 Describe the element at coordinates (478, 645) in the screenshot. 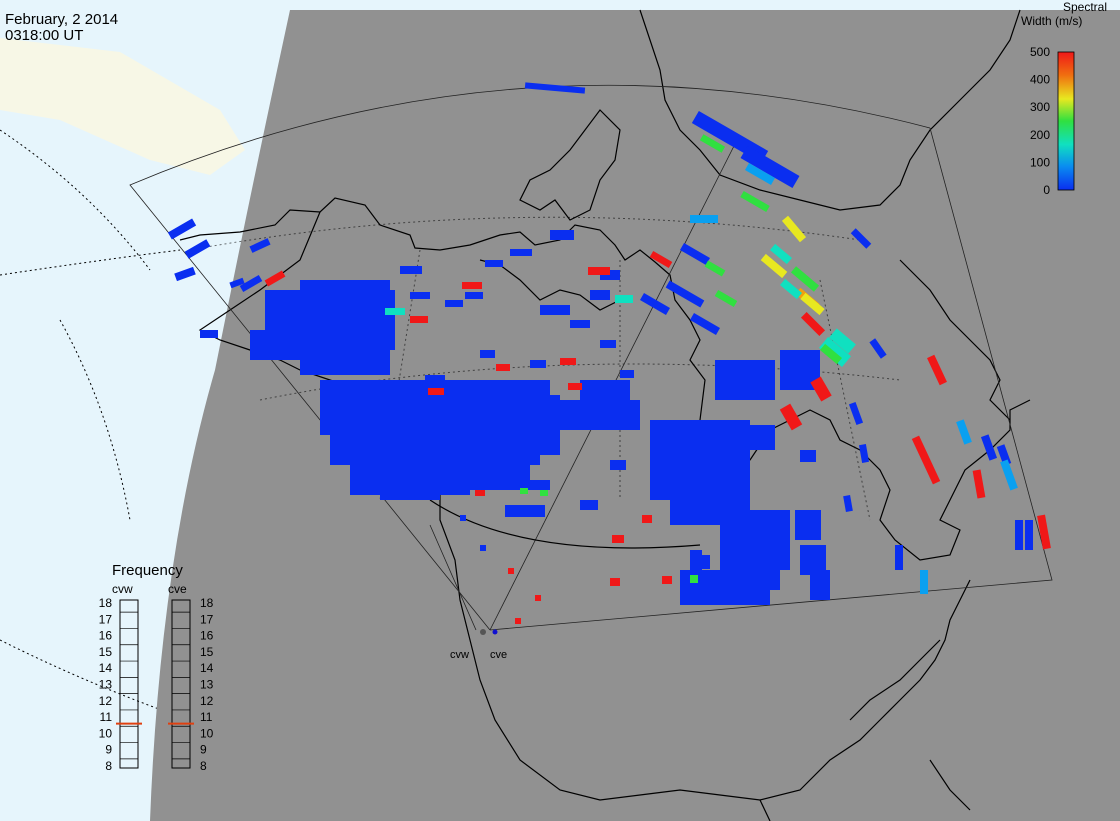

I see `radar-sites: cvw cve` at that location.